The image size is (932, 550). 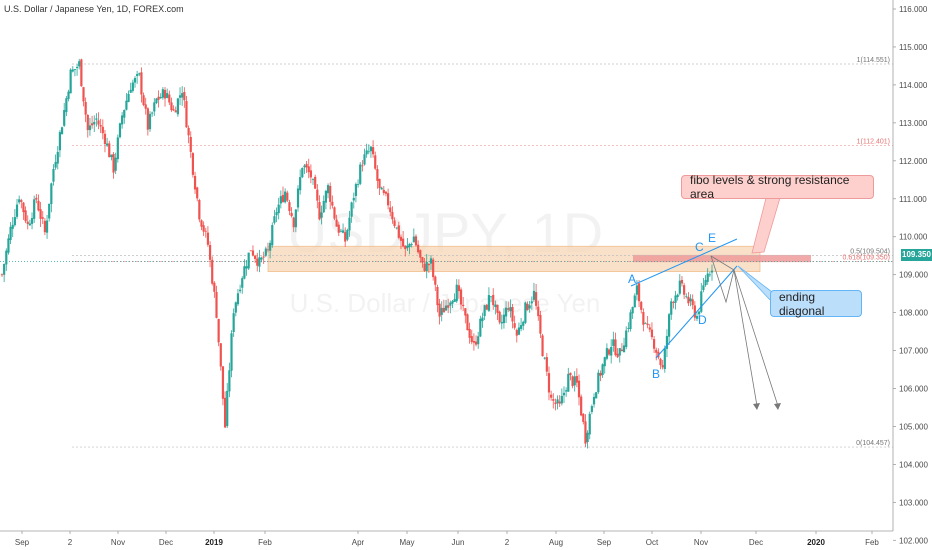 What do you see at coordinates (913, 199) in the screenshot?
I see `price-tick-label: 111.000` at bounding box center [913, 199].